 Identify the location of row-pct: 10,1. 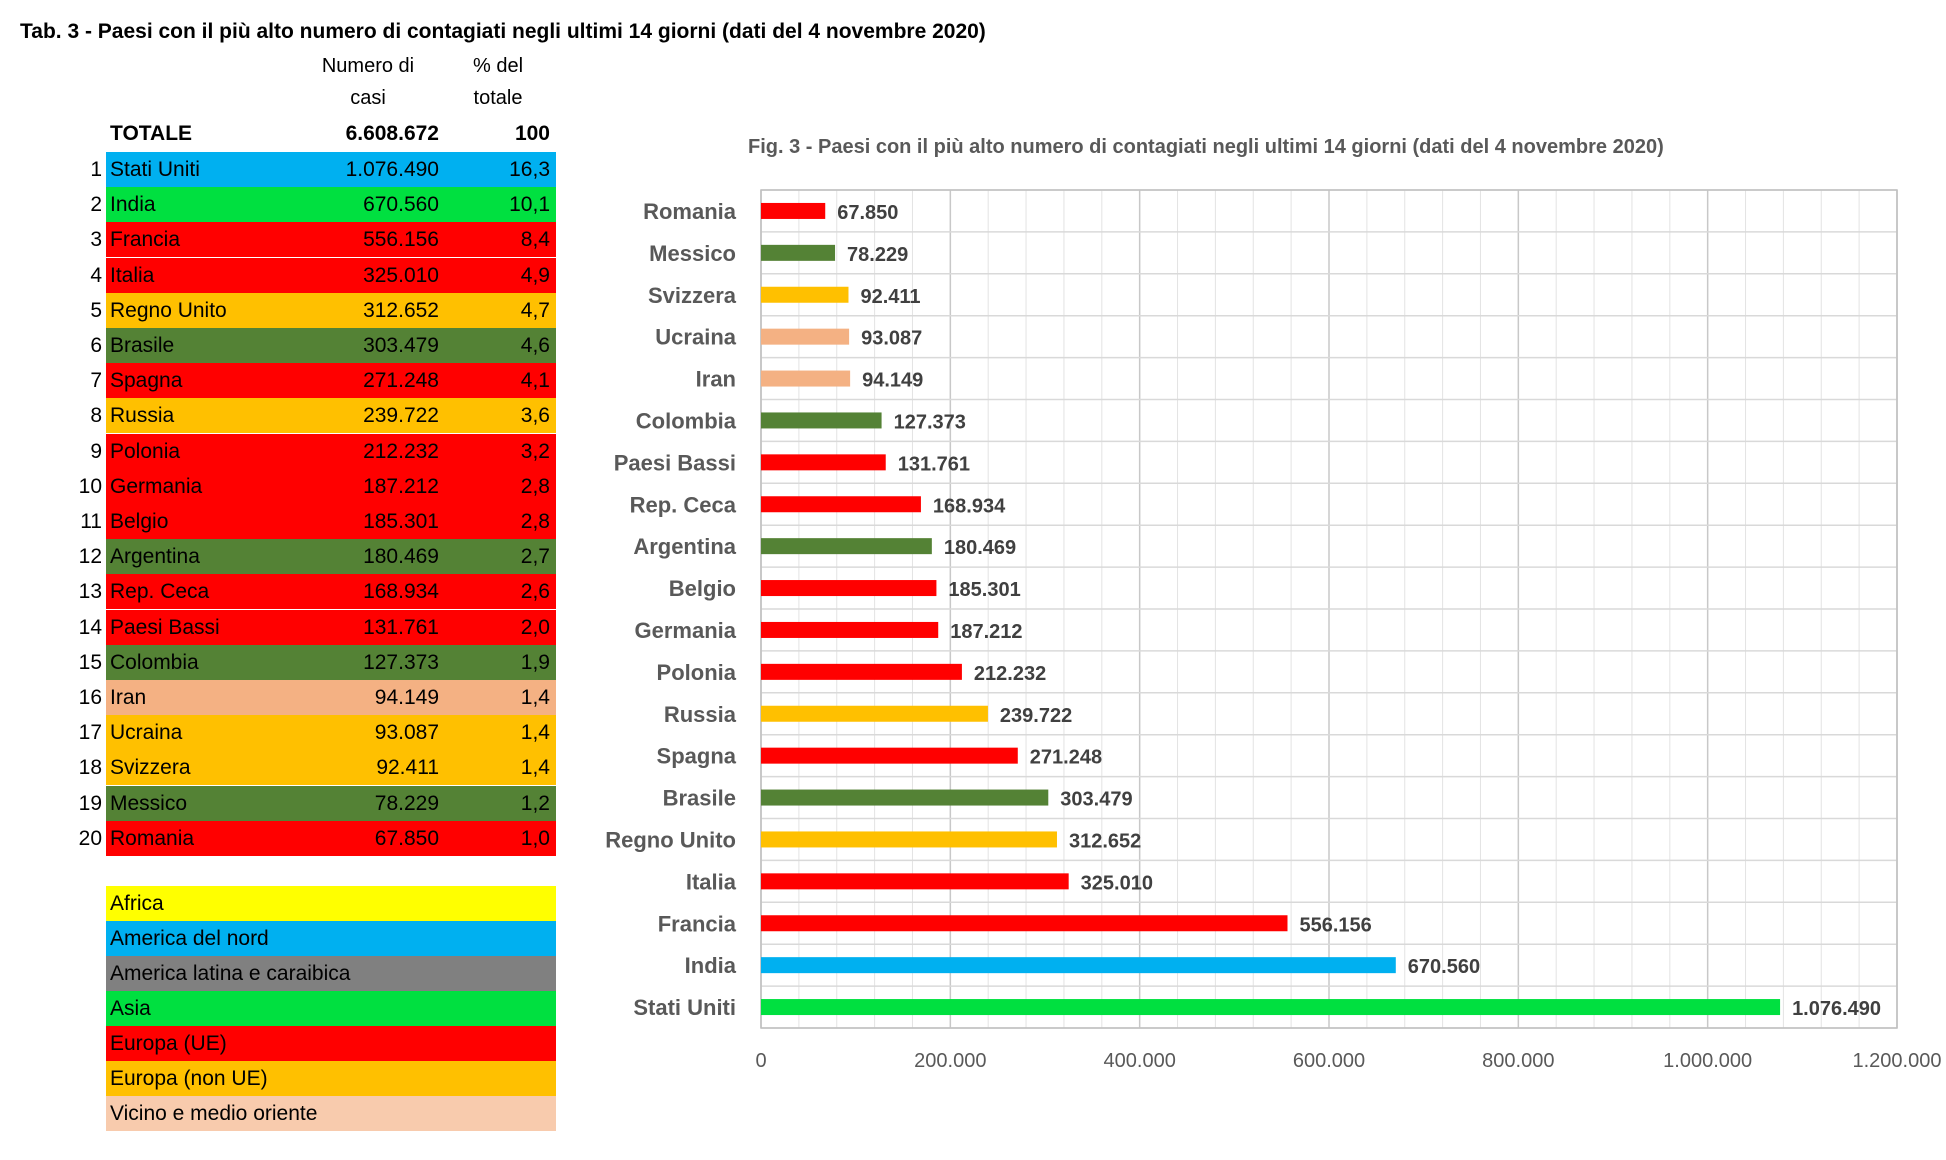
(529, 205).